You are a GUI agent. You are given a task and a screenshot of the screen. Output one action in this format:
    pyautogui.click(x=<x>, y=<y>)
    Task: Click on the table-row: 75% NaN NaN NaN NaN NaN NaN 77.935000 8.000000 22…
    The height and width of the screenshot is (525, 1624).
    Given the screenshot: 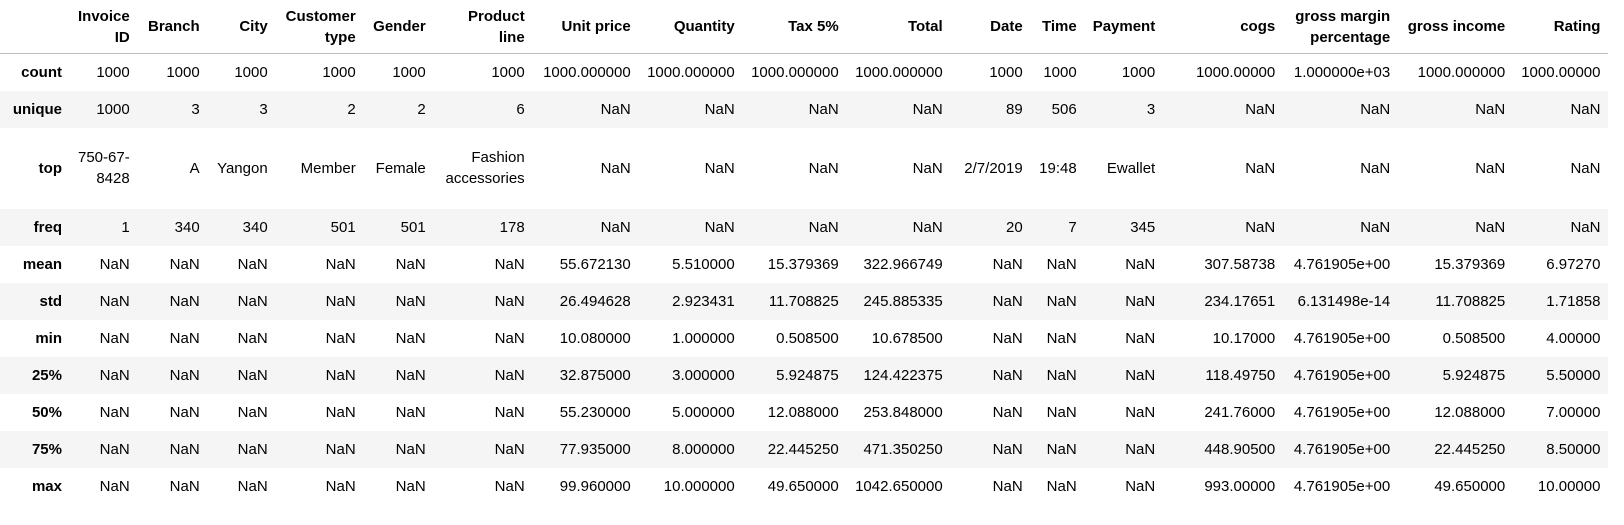 What is the action you would take?
    pyautogui.click(x=804, y=449)
    